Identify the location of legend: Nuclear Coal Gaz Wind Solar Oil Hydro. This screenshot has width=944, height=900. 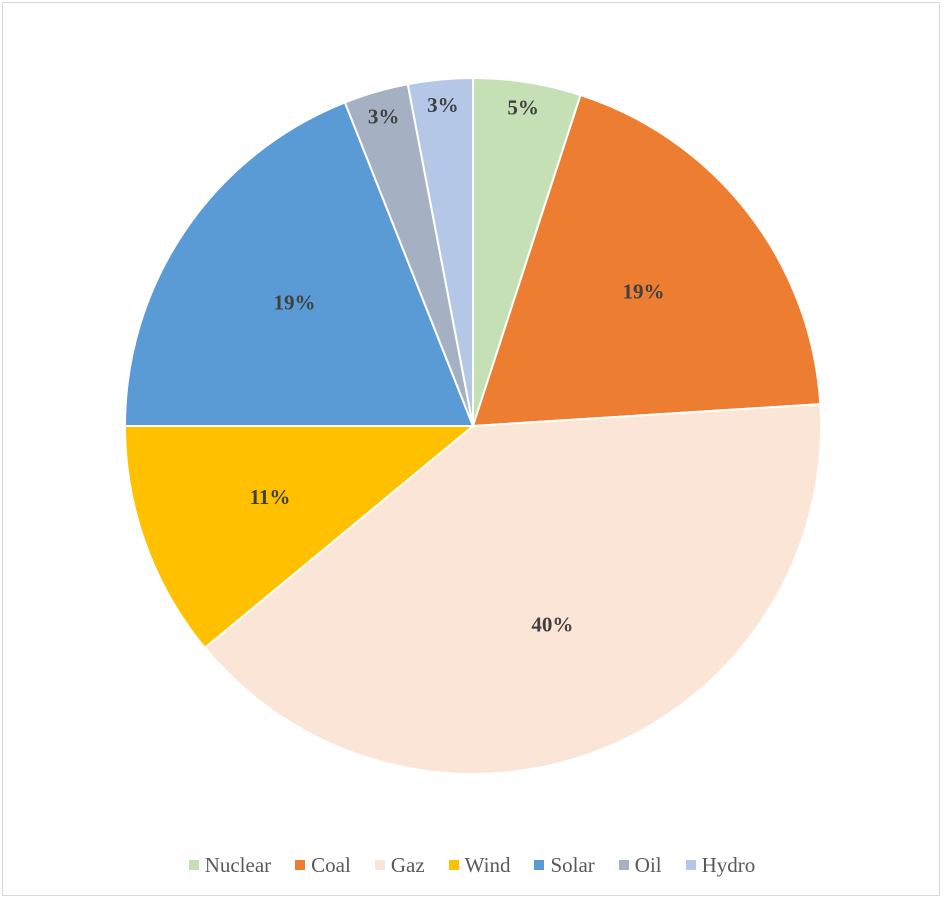
(472, 865).